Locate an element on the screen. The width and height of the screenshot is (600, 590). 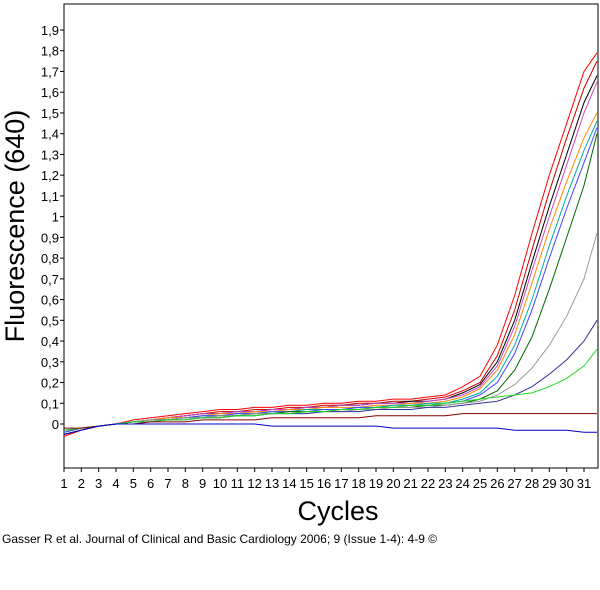
y-tick-label: 0,2 is located at coordinates (50, 383).